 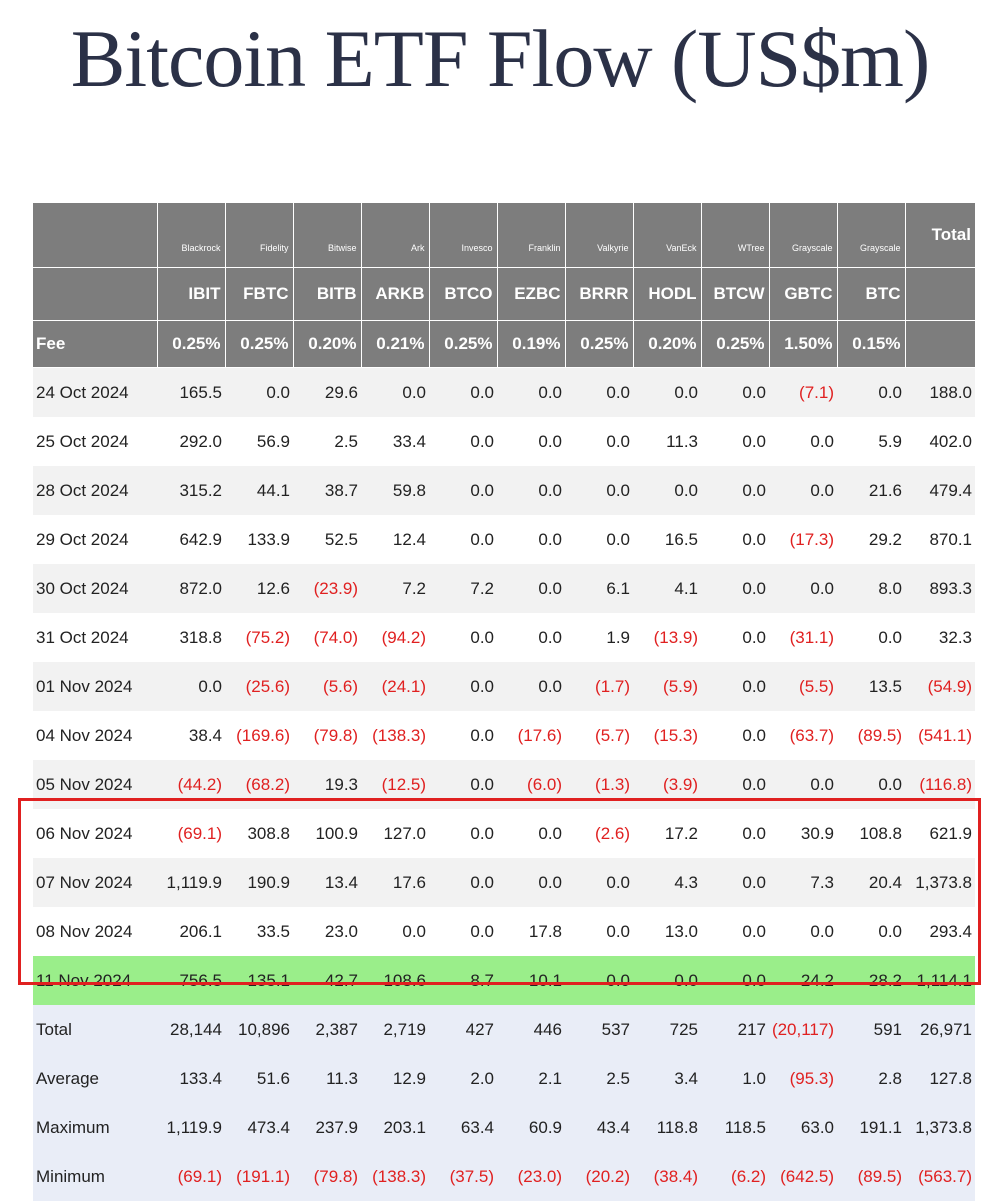 I want to click on ticker-symbol: IBIT, so click(x=191, y=294).